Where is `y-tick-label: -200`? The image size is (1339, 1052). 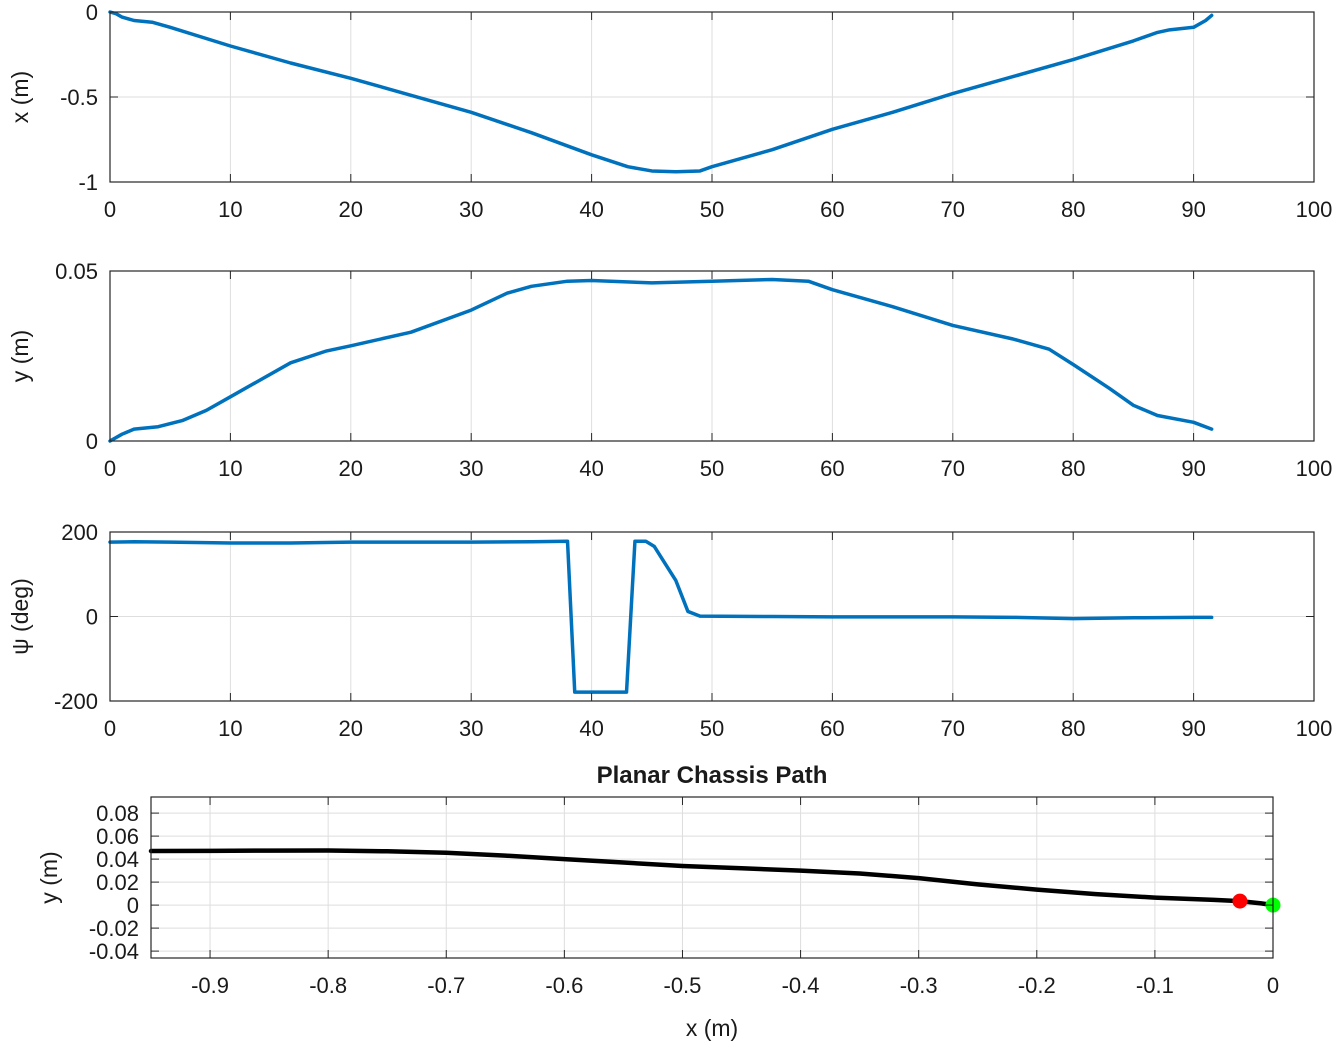
y-tick-label: -200 is located at coordinates (76, 701).